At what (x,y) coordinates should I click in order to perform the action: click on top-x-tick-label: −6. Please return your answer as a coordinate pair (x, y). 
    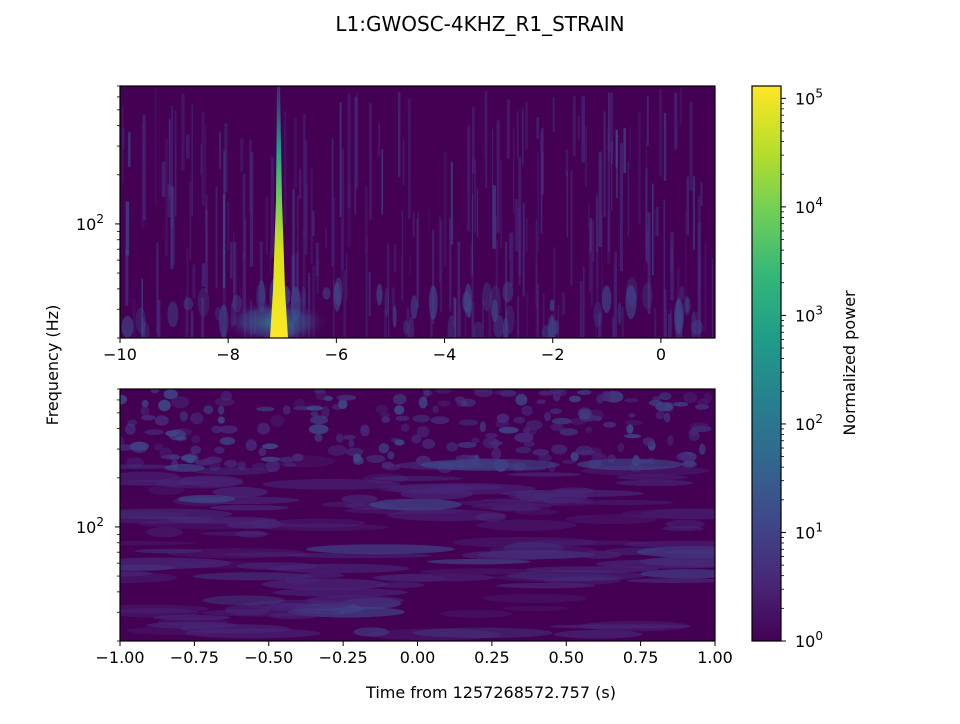
    Looking at the image, I should click on (337, 354).